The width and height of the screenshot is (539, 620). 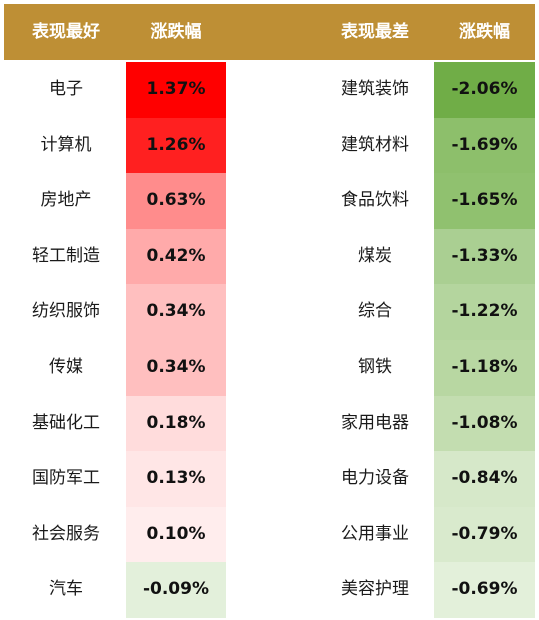 What do you see at coordinates (66, 311) in the screenshot?
I see `best-industry-name: 纺织服饰` at bounding box center [66, 311].